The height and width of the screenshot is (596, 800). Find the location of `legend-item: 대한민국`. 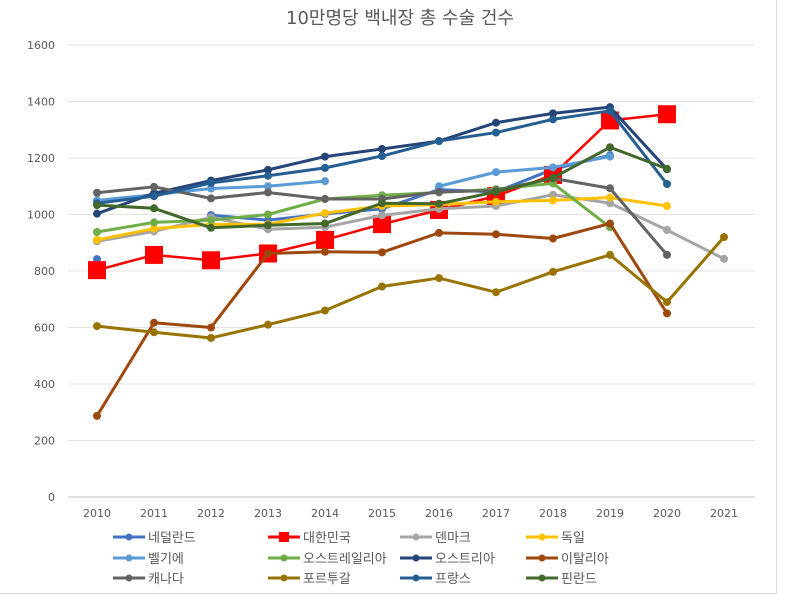

legend-item: 대한민국 is located at coordinates (309, 538).